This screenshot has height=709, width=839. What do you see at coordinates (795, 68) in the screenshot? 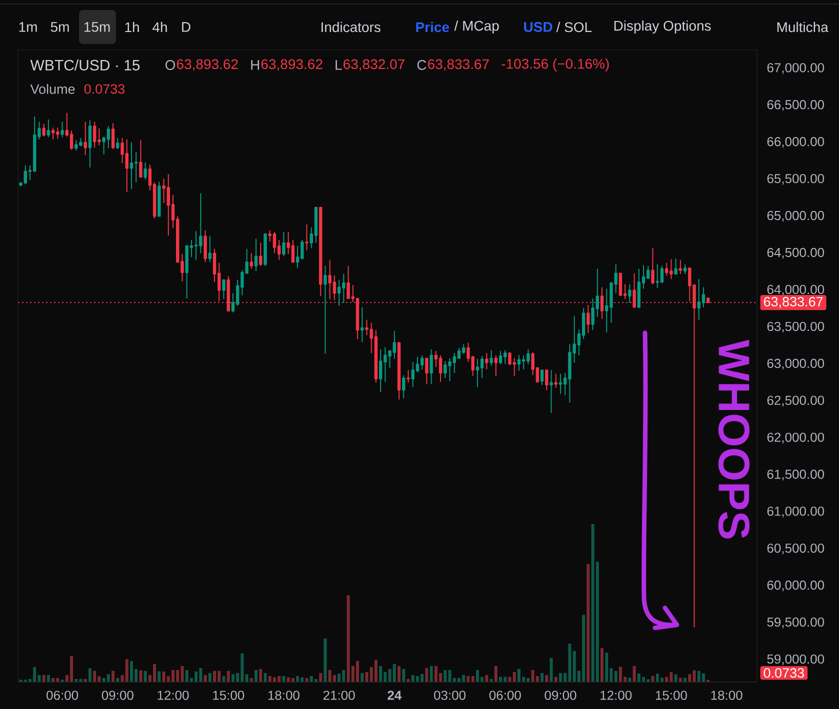
I see `y-tick-label: 67,000.00` at bounding box center [795, 68].